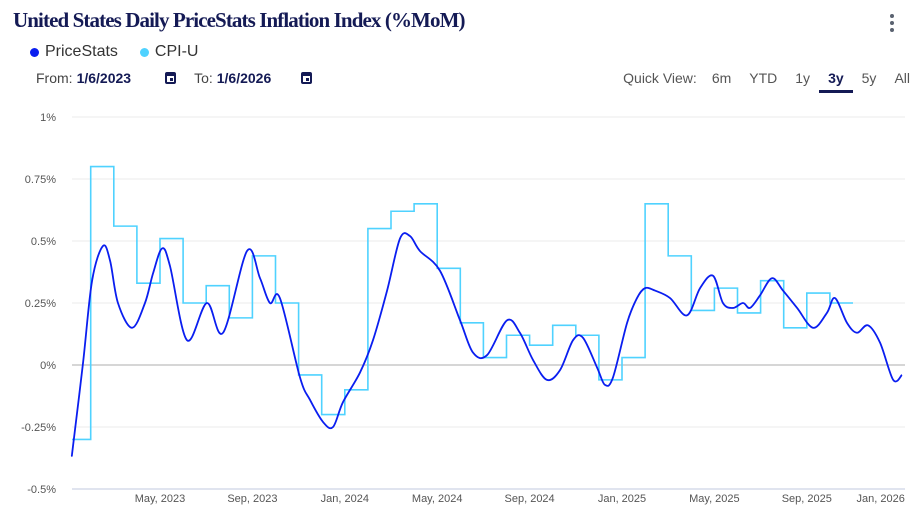 This screenshot has height=519, width=922. I want to click on quick-view-3y: 3y, so click(836, 81).